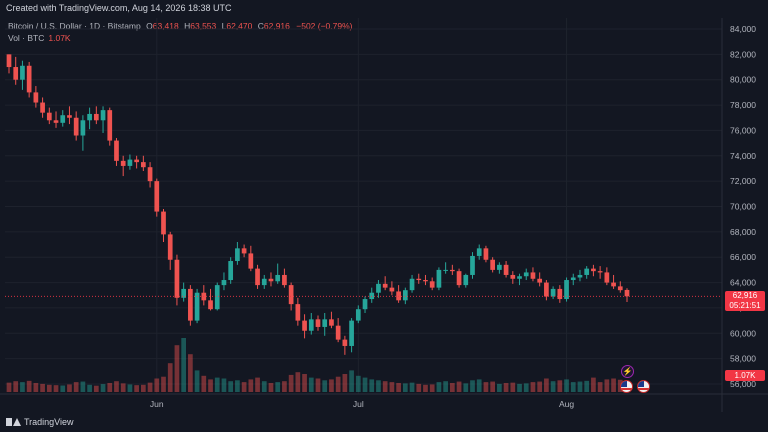 The height and width of the screenshot is (432, 768). I want to click on price-tick-label: 72,000, so click(743, 181).